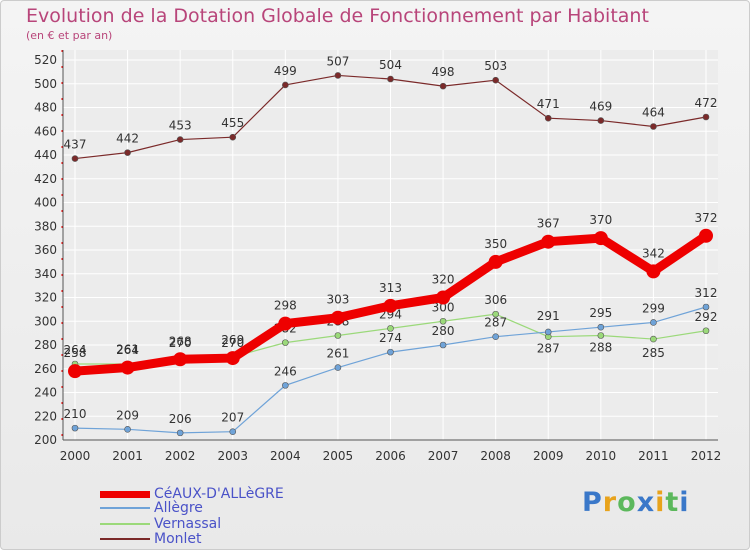 This screenshot has width=750, height=550. What do you see at coordinates (627, 502) in the screenshot?
I see `logo-letter: o` at bounding box center [627, 502].